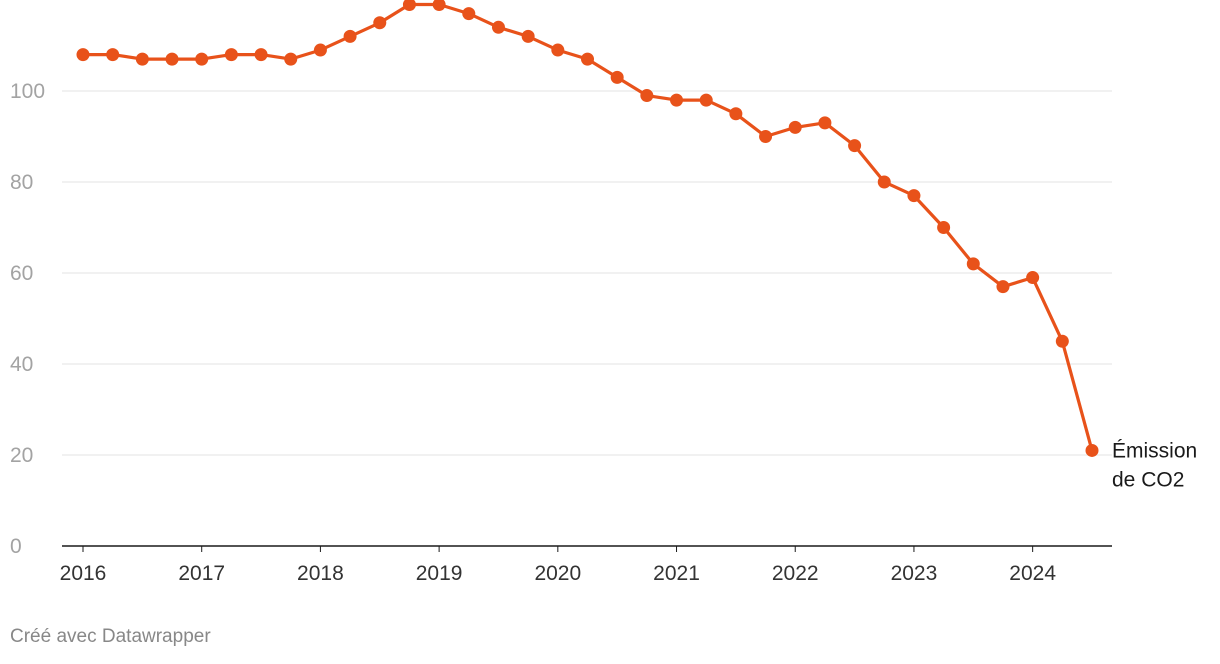 The width and height of the screenshot is (1220, 664). I want to click on credit-text: Créé avec Datawrapper, so click(110, 636).